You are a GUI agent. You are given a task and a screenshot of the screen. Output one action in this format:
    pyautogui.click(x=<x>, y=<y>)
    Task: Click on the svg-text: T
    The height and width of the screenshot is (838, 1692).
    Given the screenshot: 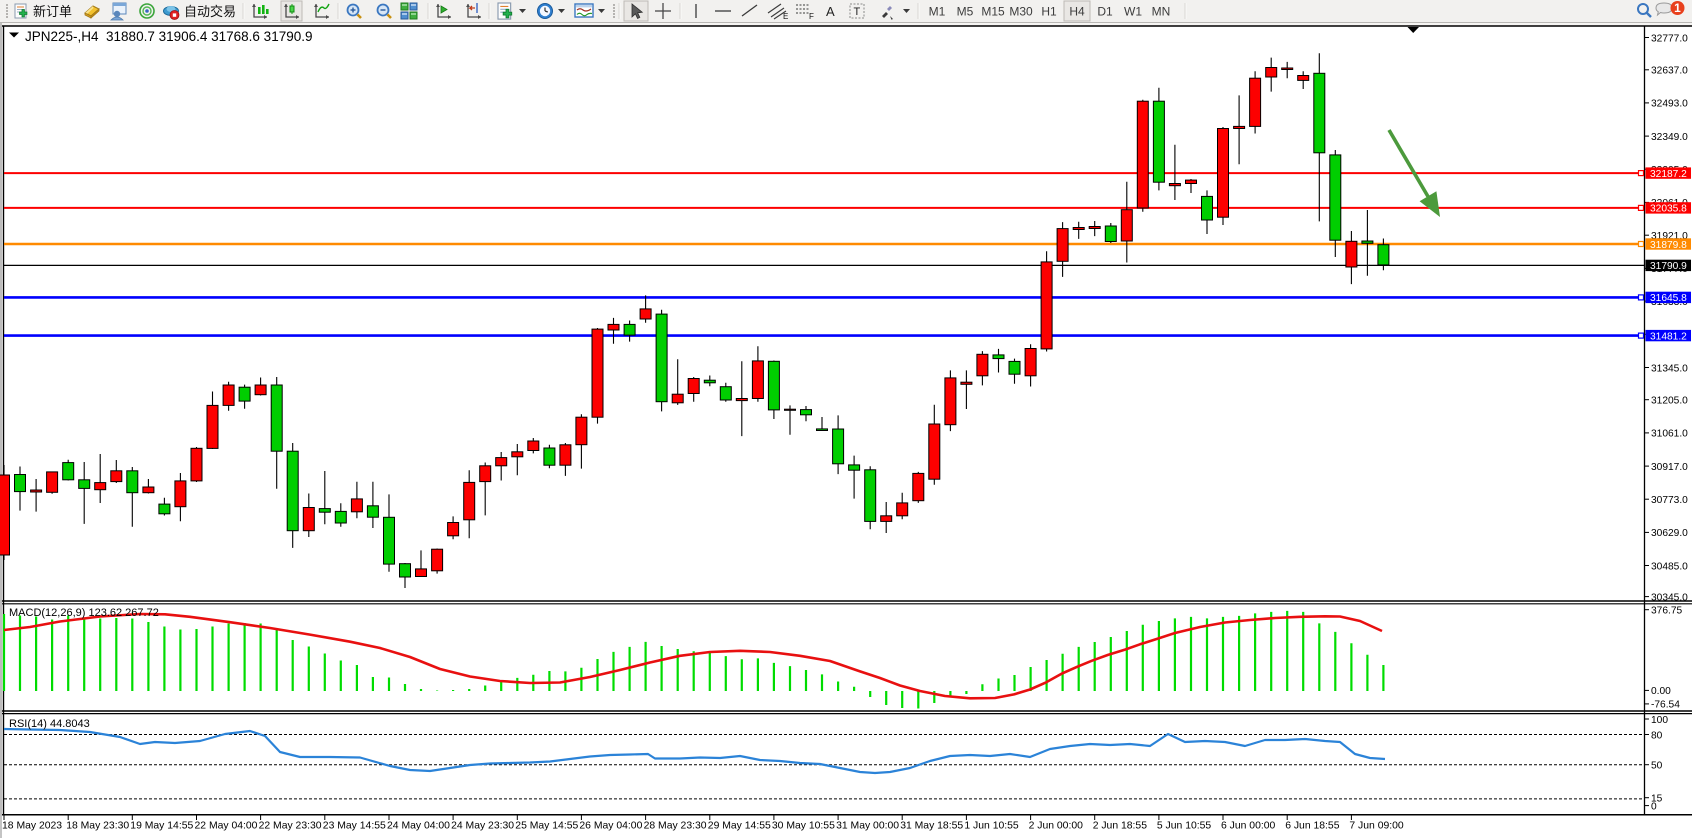 What is the action you would take?
    pyautogui.click(x=857, y=12)
    